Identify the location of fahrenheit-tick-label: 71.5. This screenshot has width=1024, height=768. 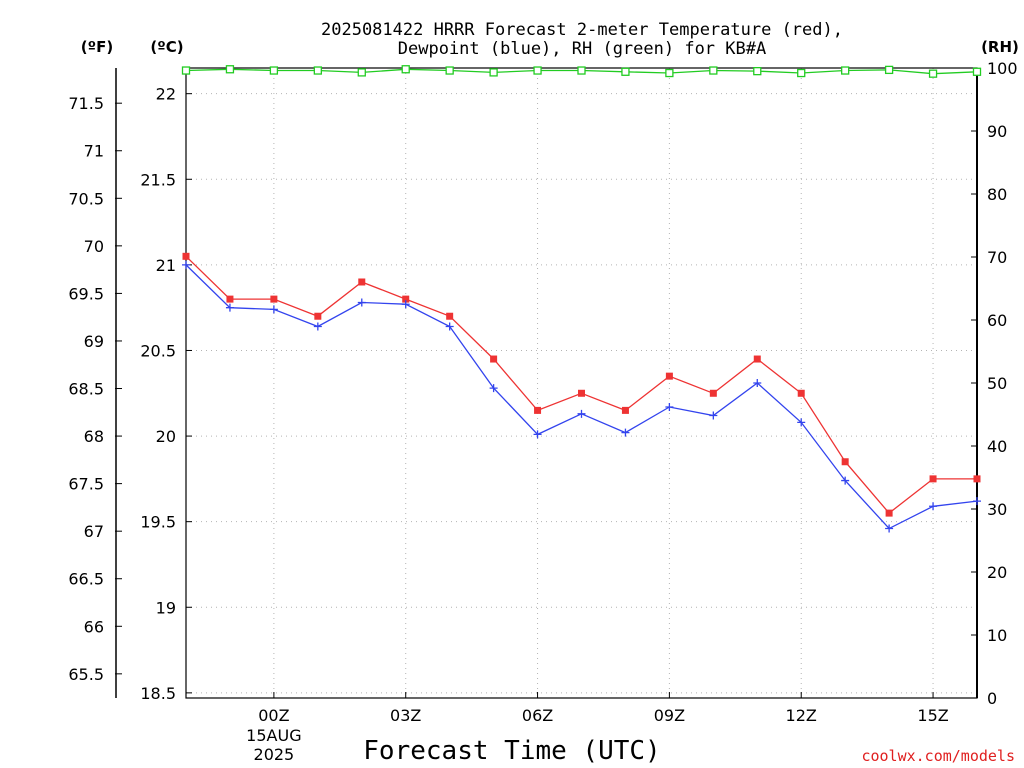
(86, 103).